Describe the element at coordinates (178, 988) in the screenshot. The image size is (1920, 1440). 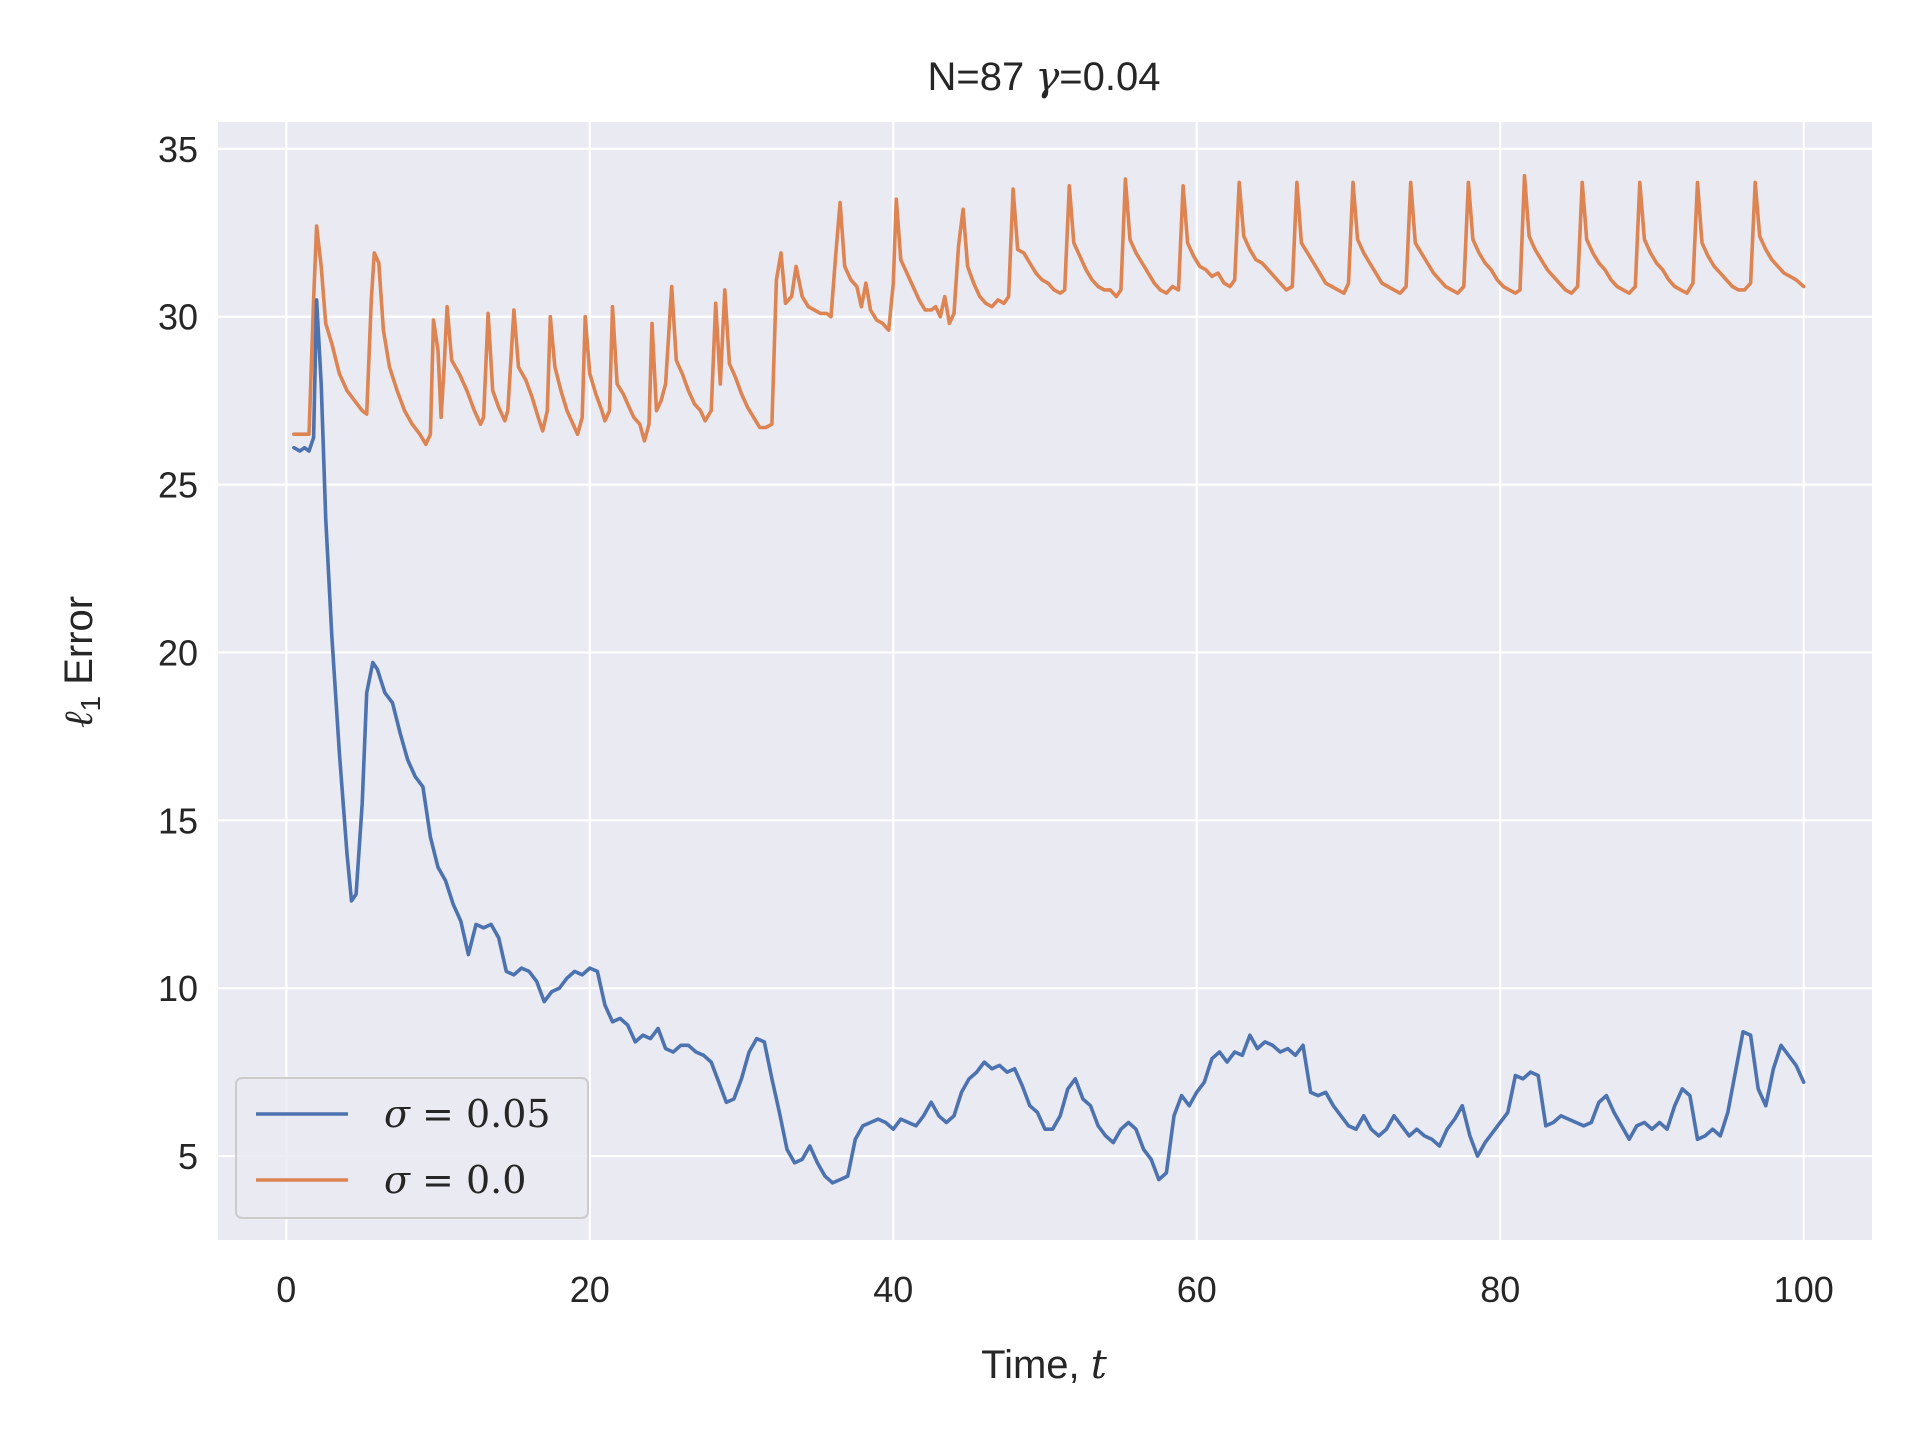
I see `y-tick-label: 10` at that location.